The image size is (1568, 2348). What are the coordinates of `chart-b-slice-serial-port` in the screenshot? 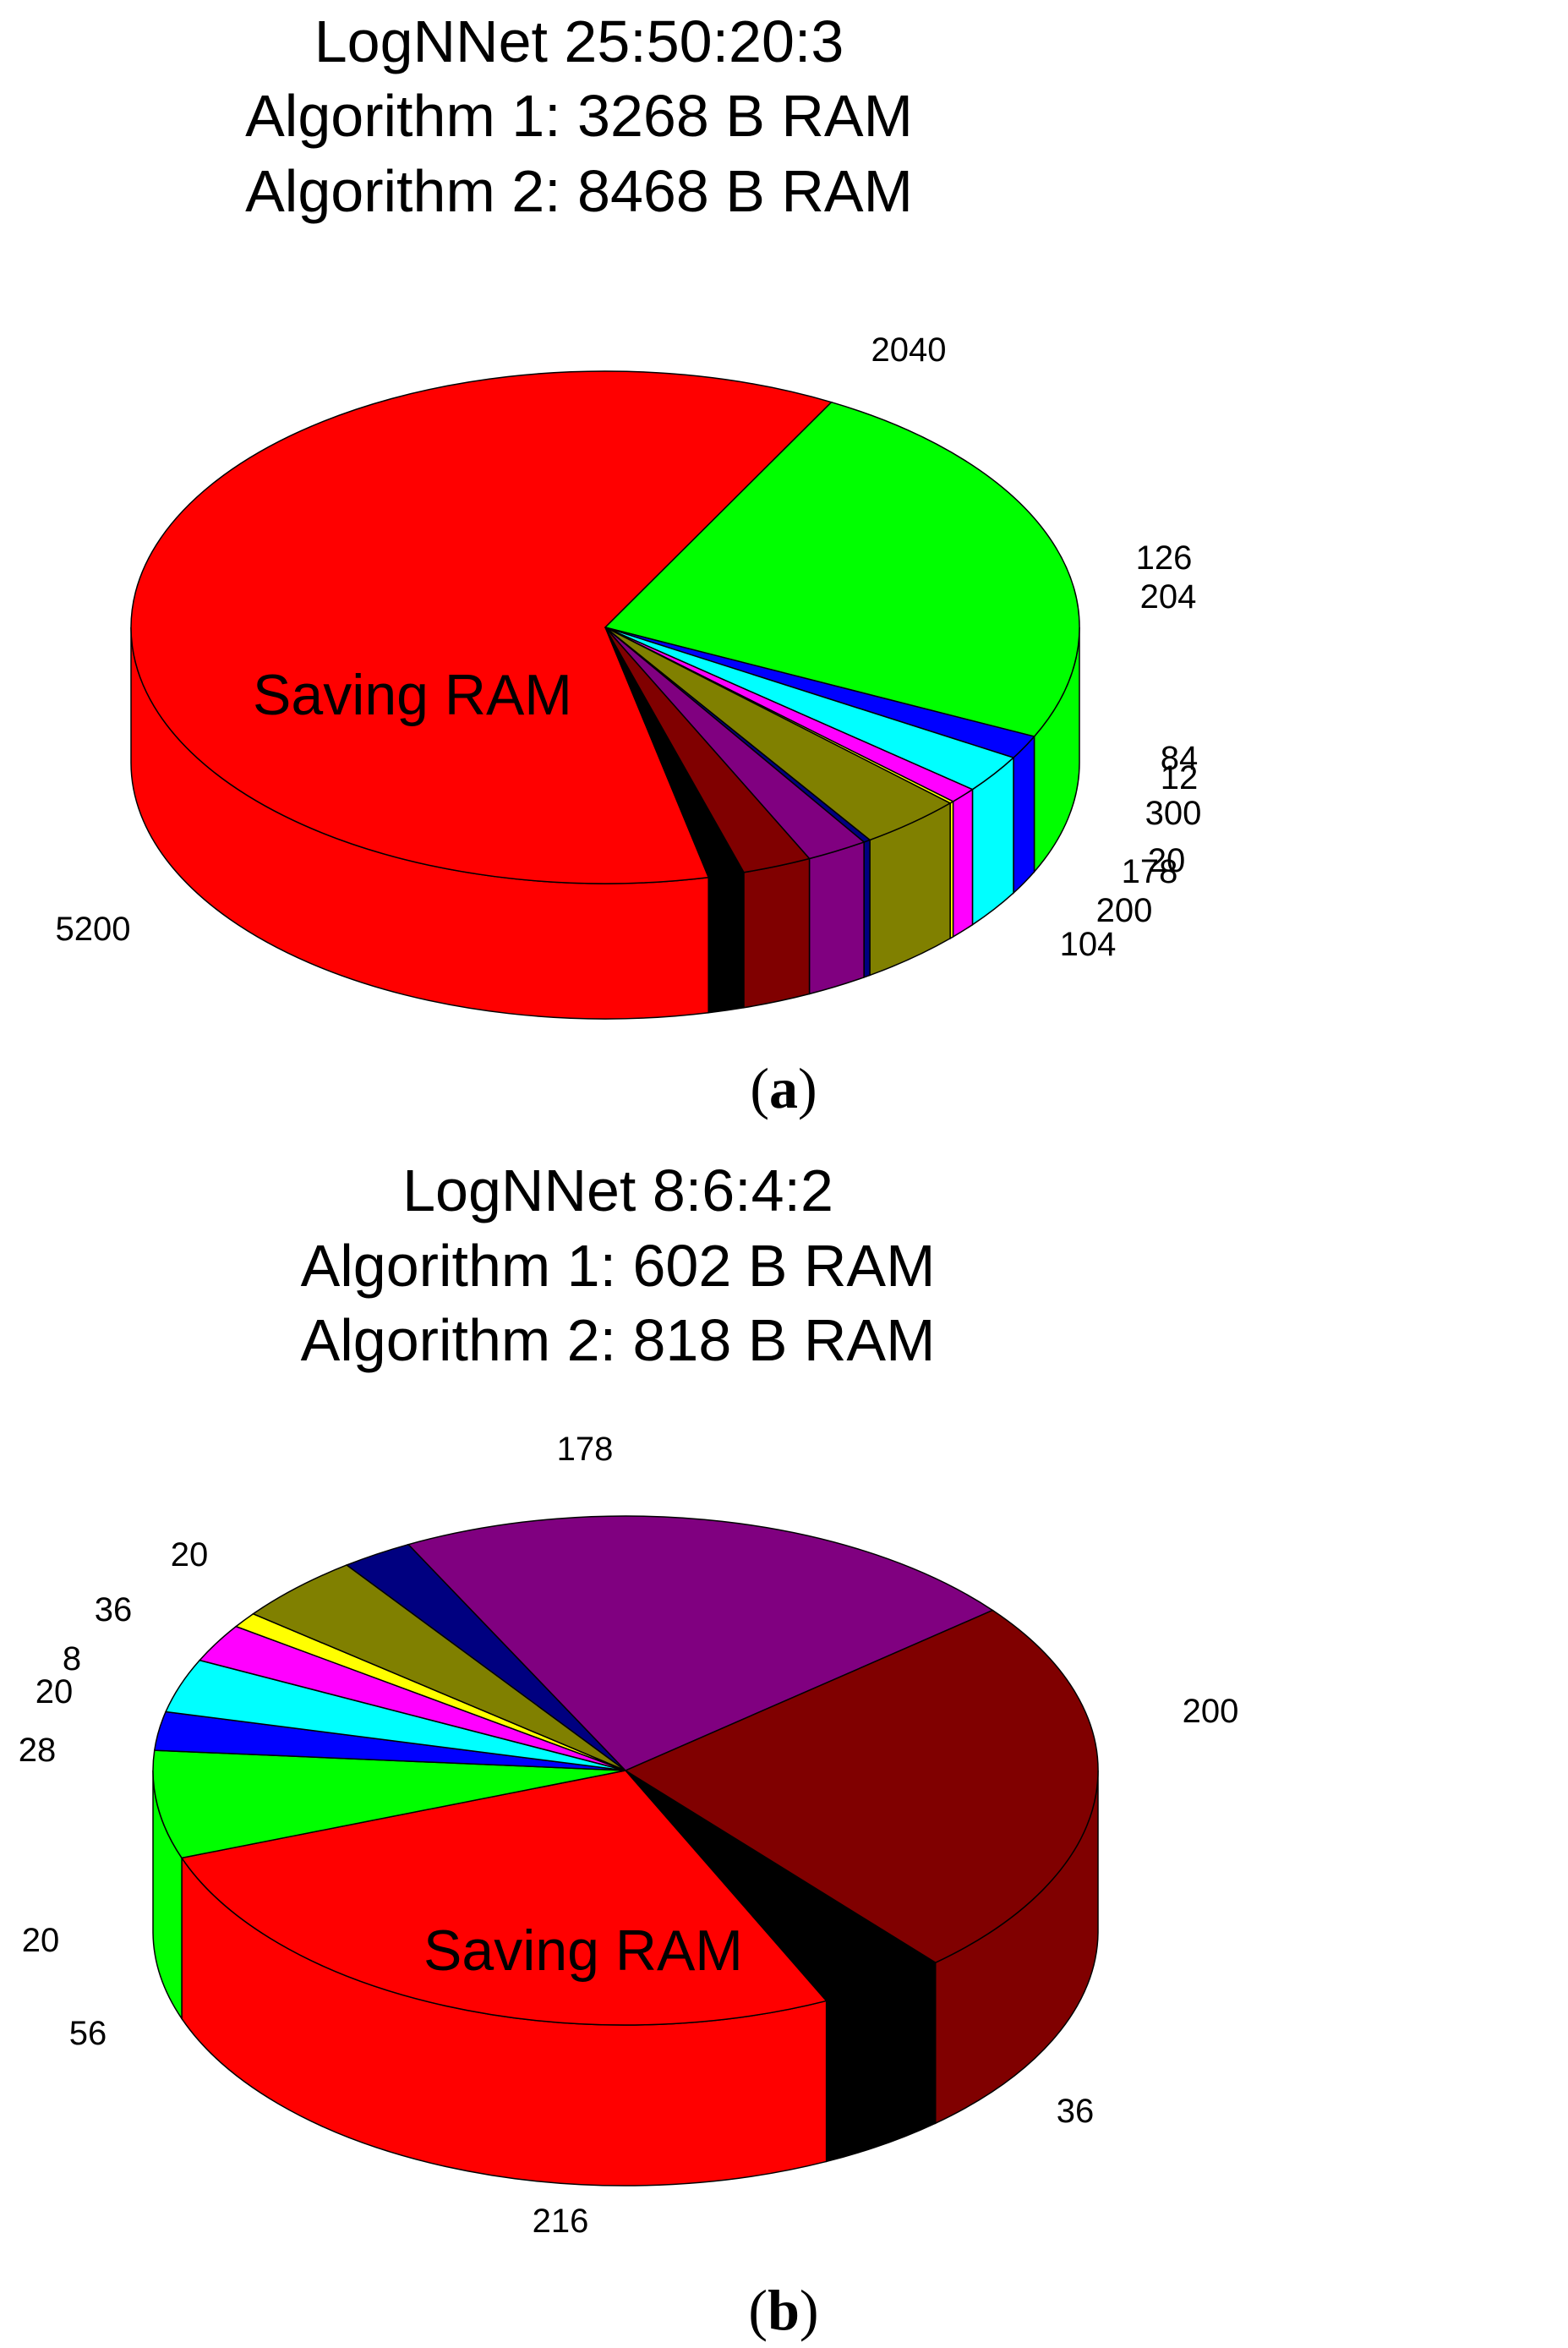 It's located at (700, 1643).